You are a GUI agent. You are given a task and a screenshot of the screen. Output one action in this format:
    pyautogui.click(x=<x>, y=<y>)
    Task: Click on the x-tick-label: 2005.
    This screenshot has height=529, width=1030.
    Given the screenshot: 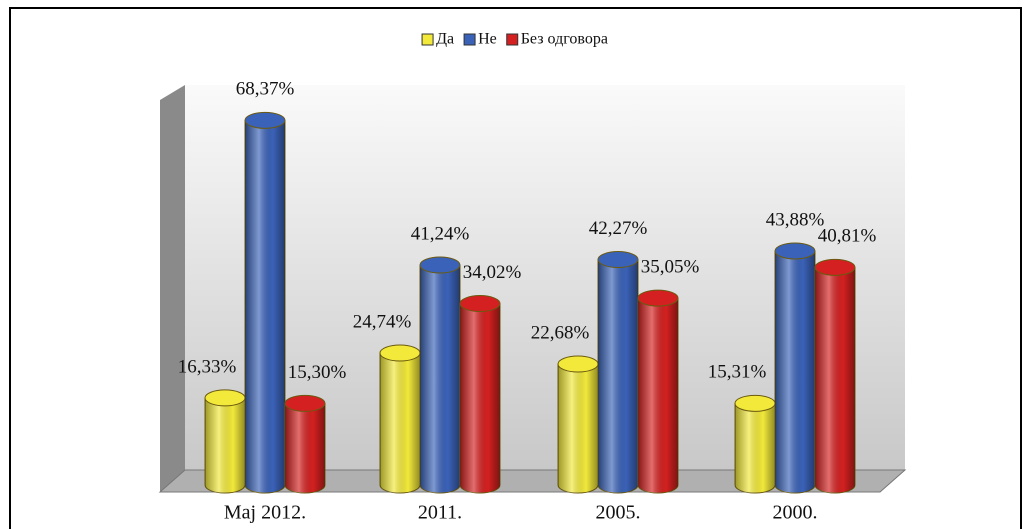 What is the action you would take?
    pyautogui.click(x=618, y=513)
    